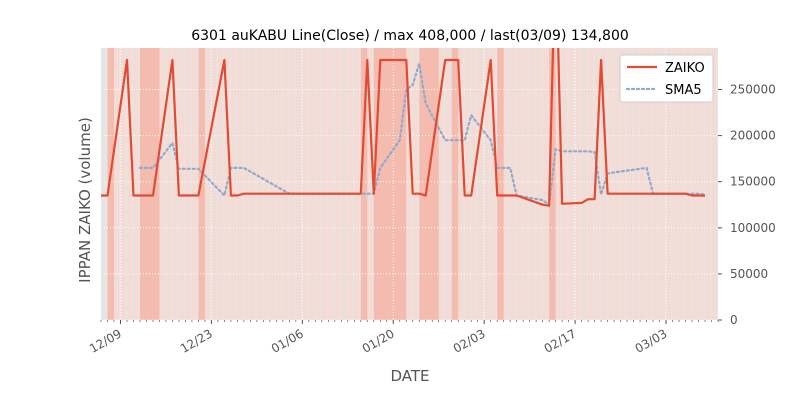  I want to click on legend-label-sma5: SMA5, so click(683, 90).